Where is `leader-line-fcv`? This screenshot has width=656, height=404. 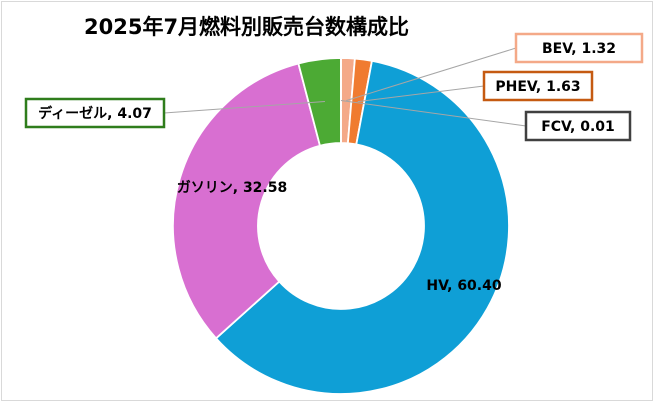
leader-line-fcv is located at coordinates (433, 113).